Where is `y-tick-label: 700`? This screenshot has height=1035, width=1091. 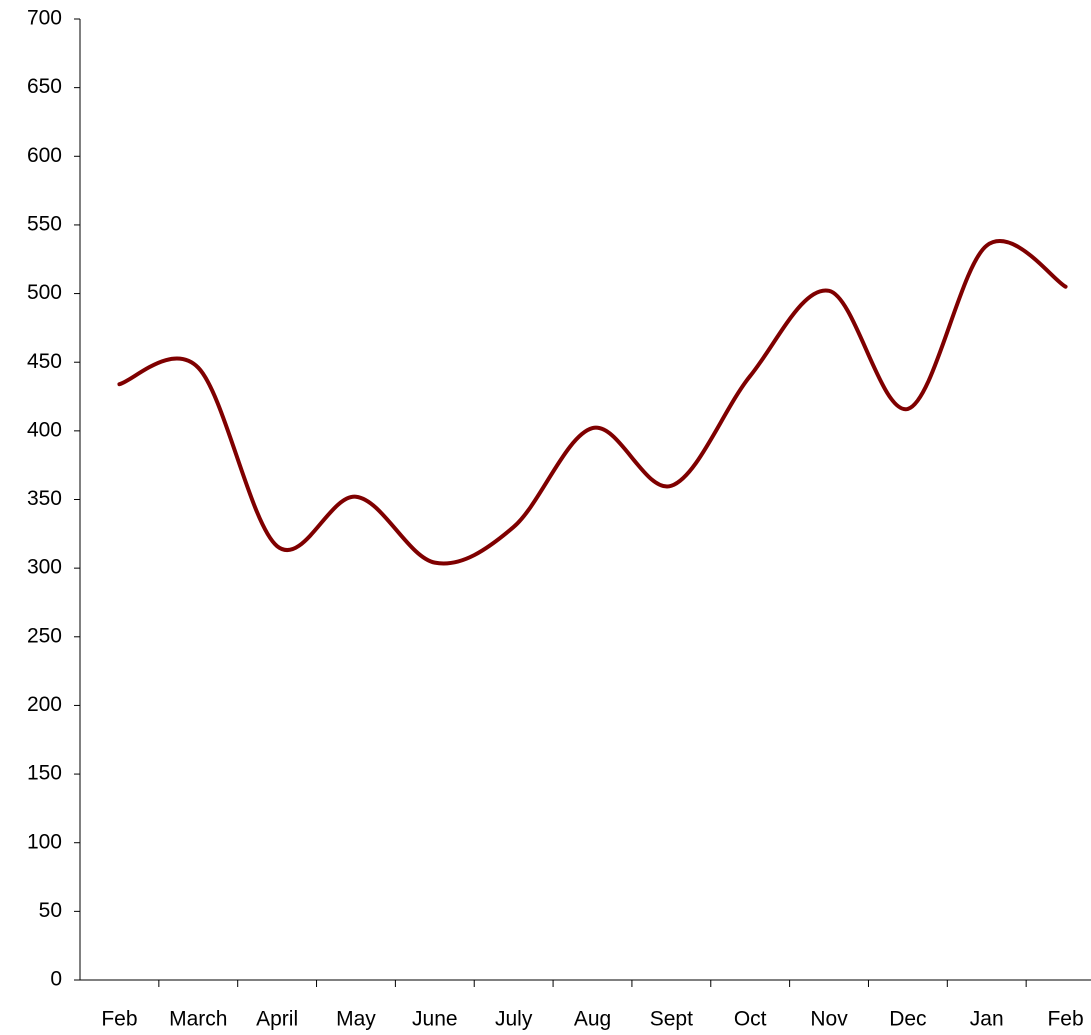
y-tick-label: 700 is located at coordinates (44, 18).